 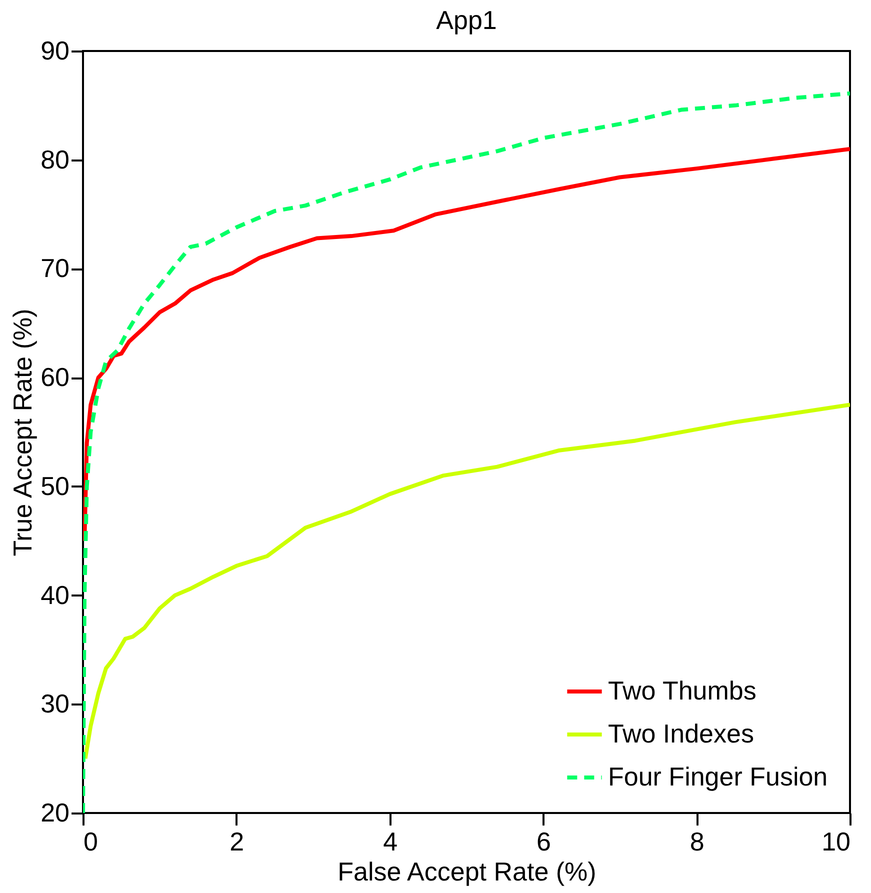 What do you see at coordinates (55, 485) in the screenshot?
I see `y-tick-label: 50` at bounding box center [55, 485].